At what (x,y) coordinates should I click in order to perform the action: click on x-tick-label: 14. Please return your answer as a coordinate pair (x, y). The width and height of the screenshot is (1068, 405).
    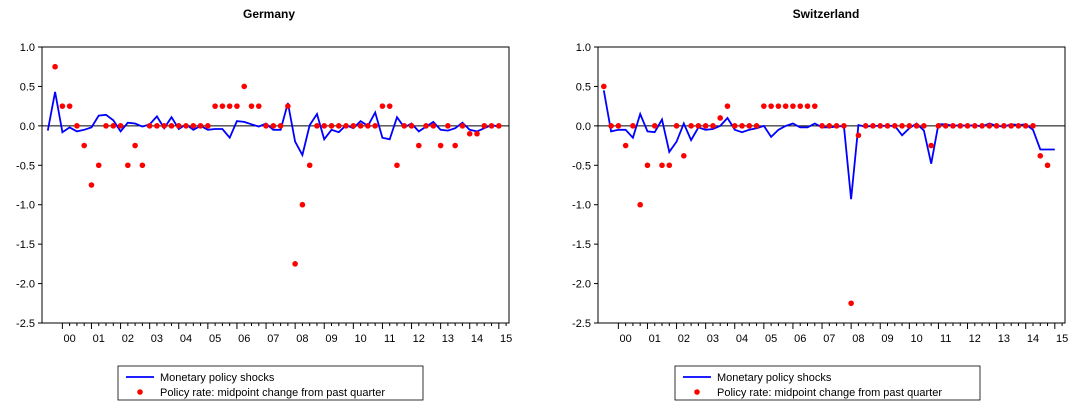
    Looking at the image, I should click on (477, 339).